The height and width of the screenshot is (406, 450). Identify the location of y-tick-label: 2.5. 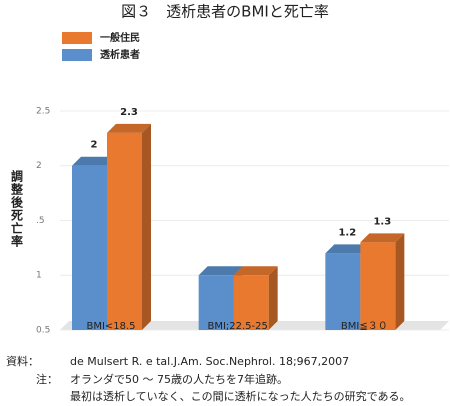
(43, 111).